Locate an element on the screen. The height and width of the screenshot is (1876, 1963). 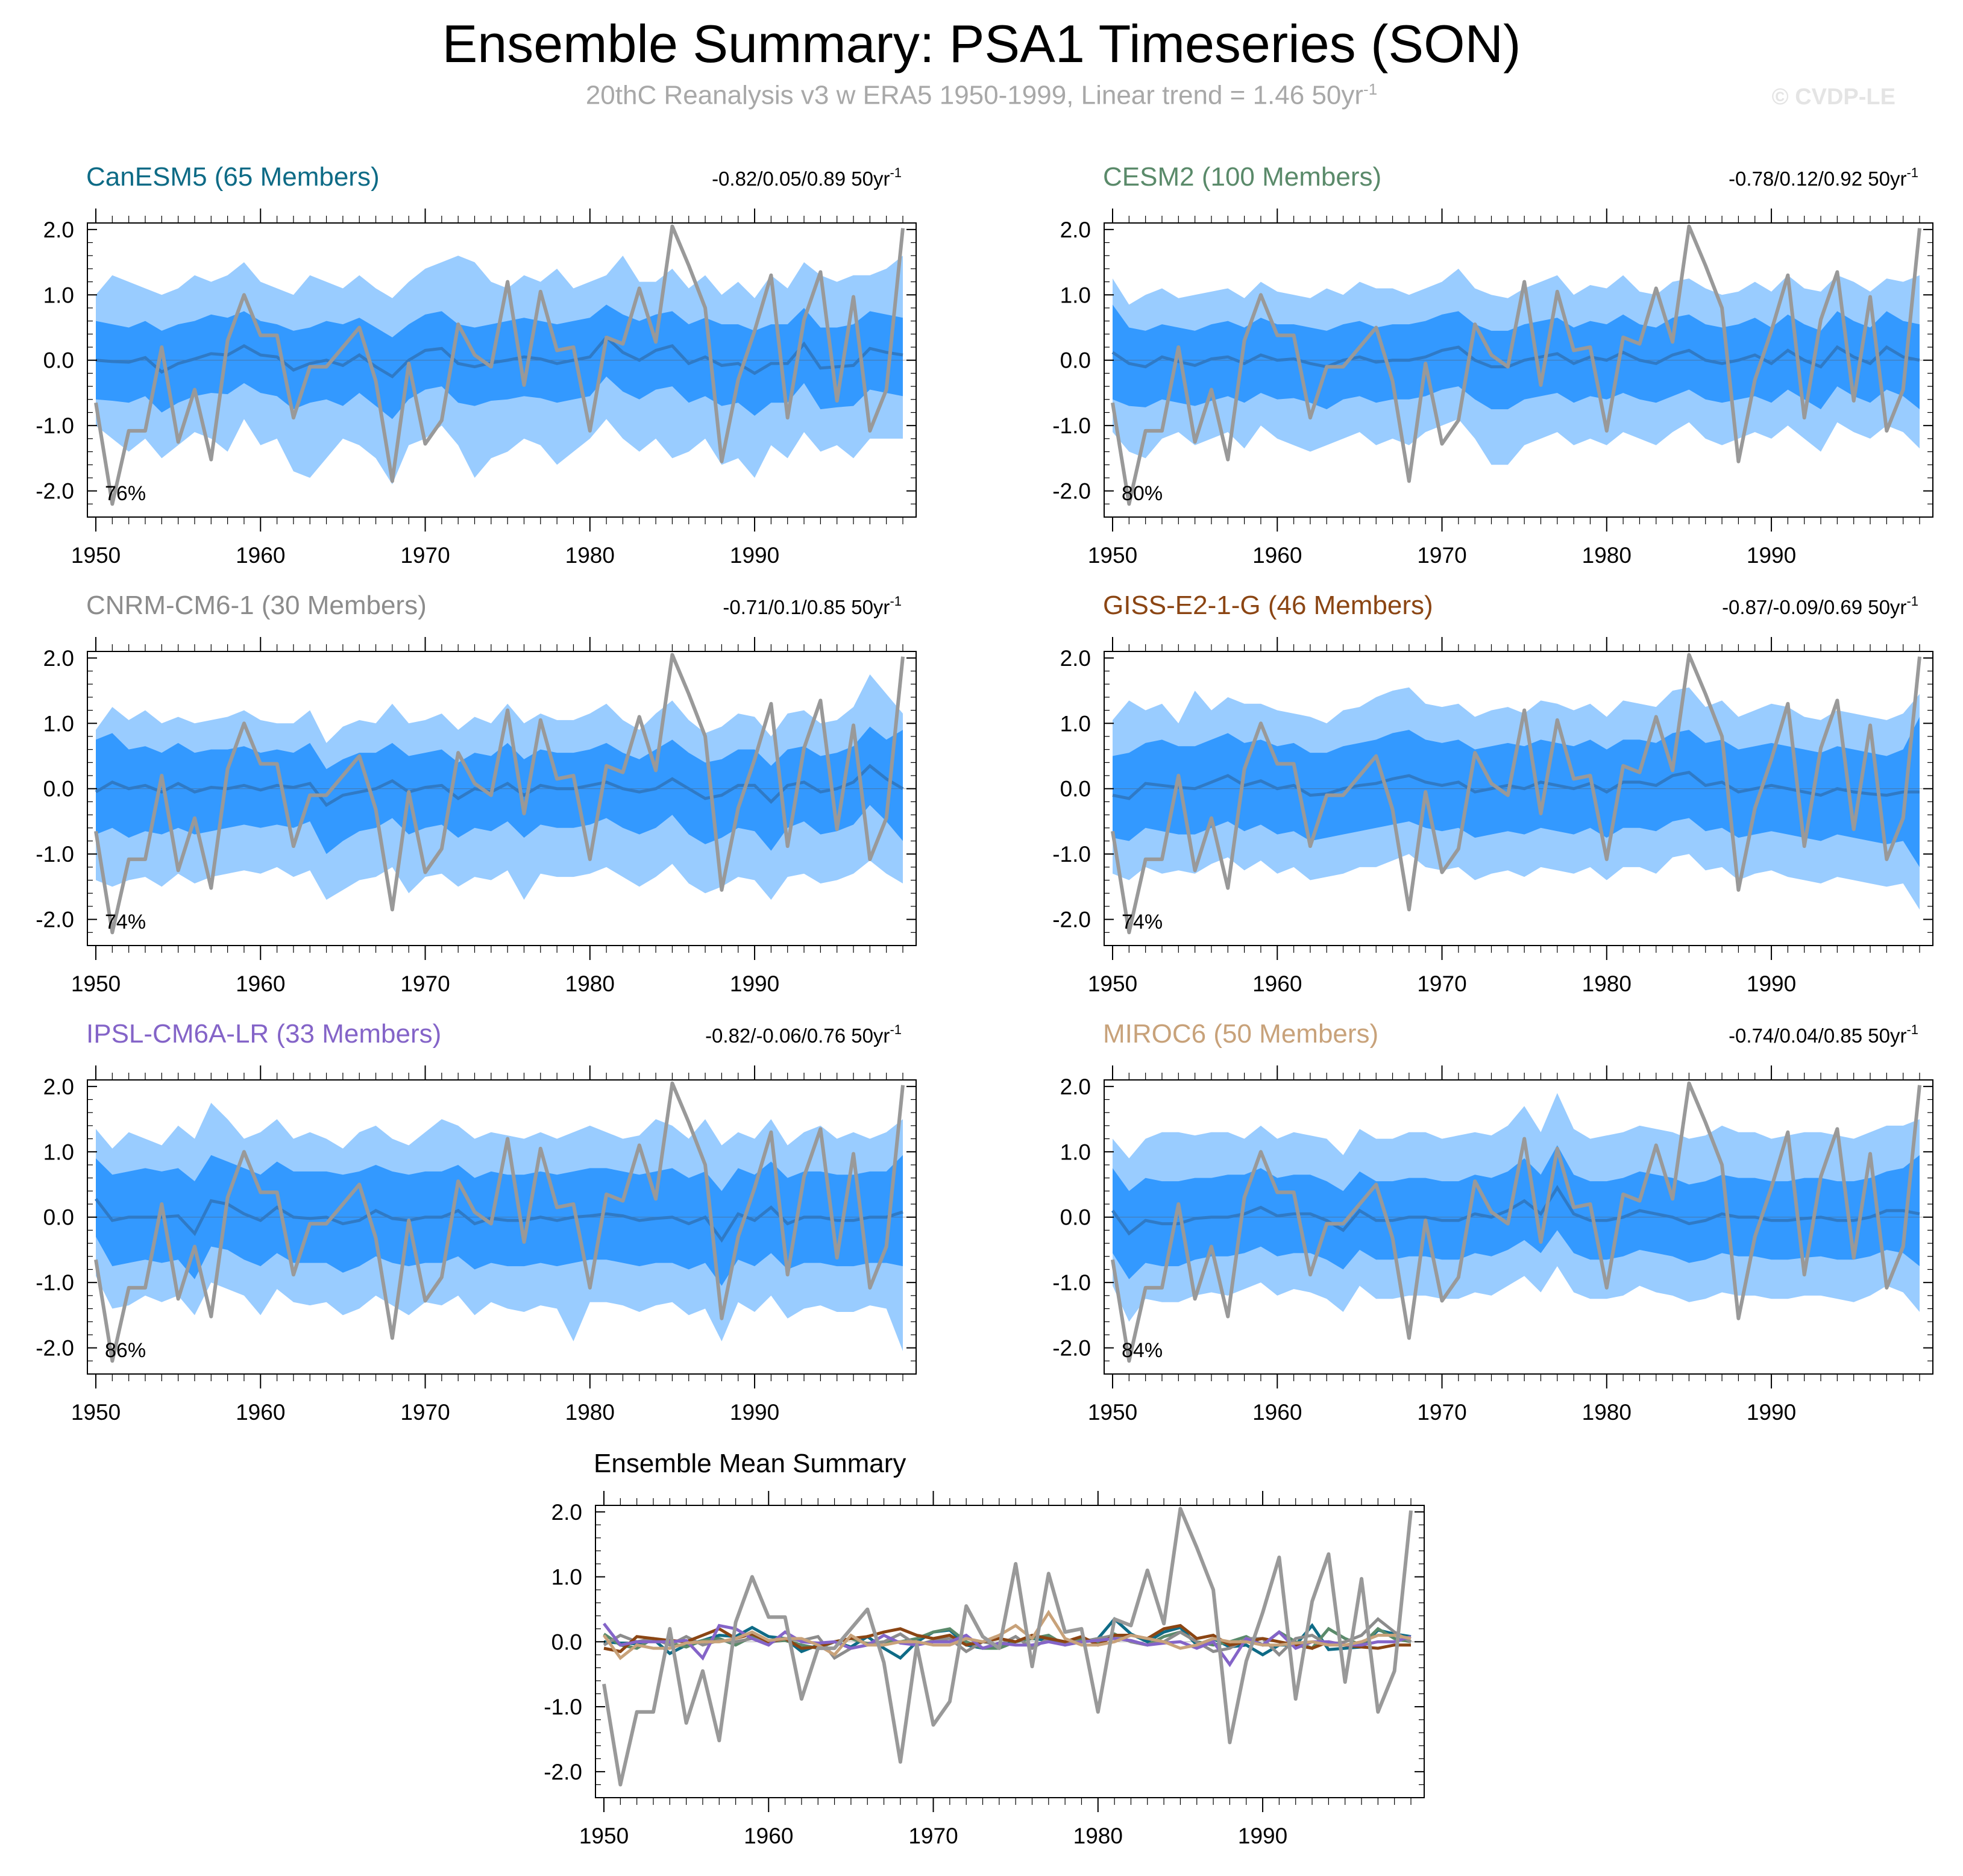
panel-stats-text: -0.78/0.12/0.92 50yr is located at coordinates (1817, 179).